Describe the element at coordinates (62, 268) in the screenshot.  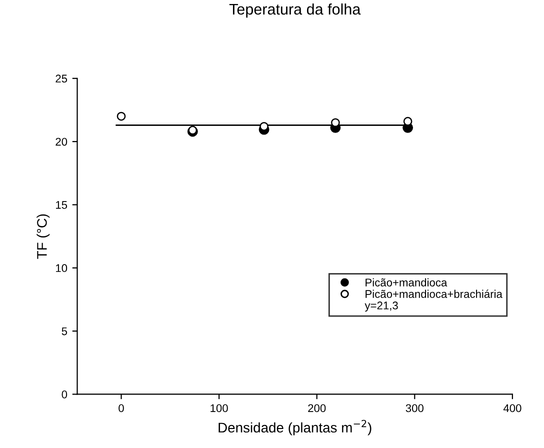
I see `y-tick-label: 10` at that location.